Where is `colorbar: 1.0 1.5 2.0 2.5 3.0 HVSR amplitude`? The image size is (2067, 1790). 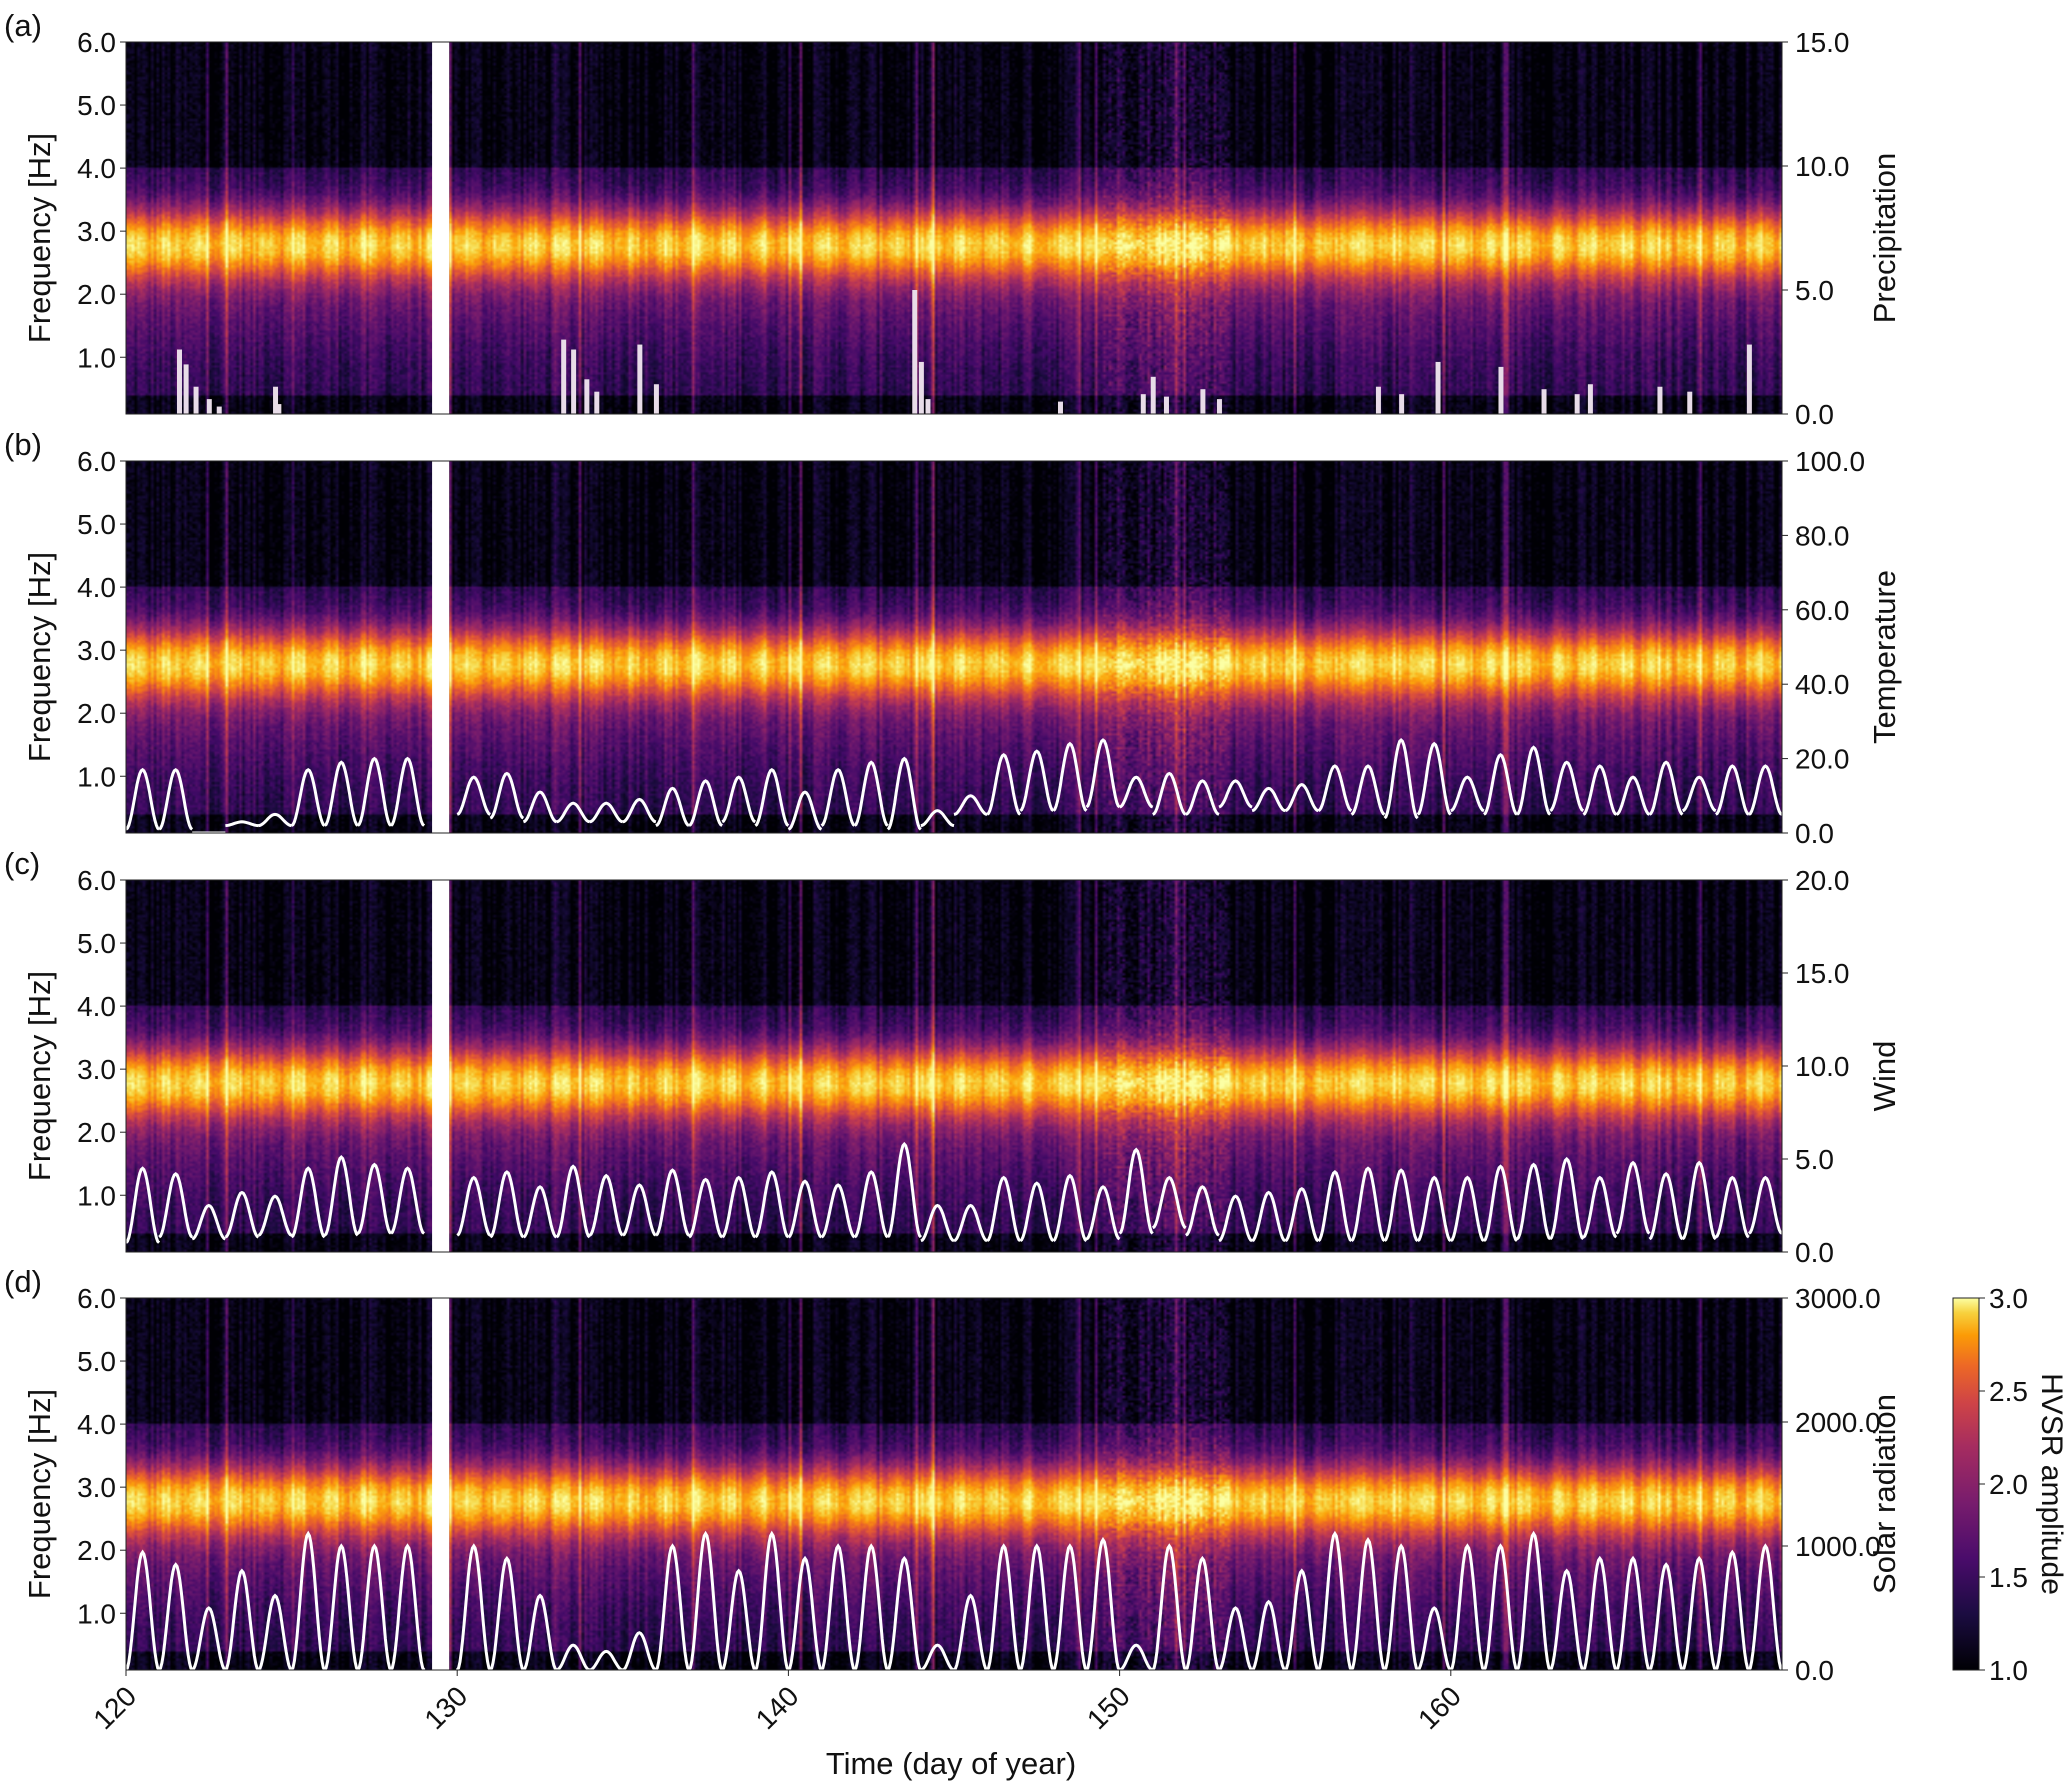 colorbar: 1.0 1.5 2.0 2.5 3.0 HVSR amplitude is located at coordinates (2009, 1484).